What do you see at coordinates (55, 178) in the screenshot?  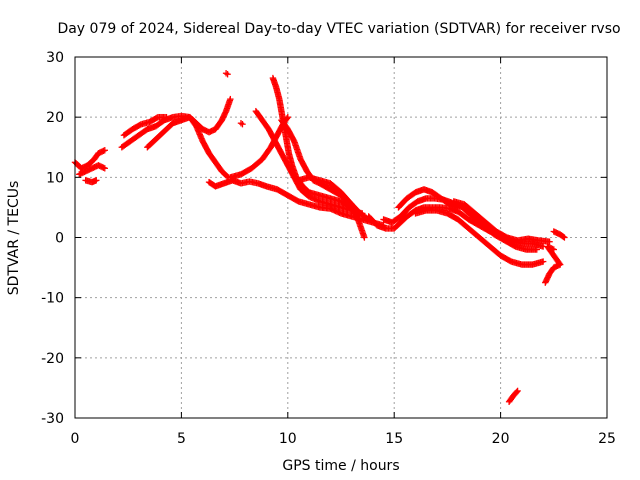 I see `y-tick-label: 10` at bounding box center [55, 178].